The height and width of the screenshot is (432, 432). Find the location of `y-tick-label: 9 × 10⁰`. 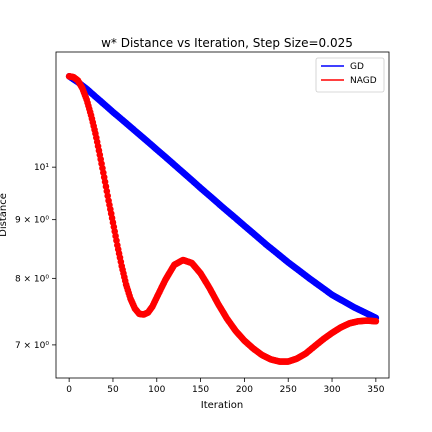

y-tick-label: 9 × 10⁰ is located at coordinates (32, 221).